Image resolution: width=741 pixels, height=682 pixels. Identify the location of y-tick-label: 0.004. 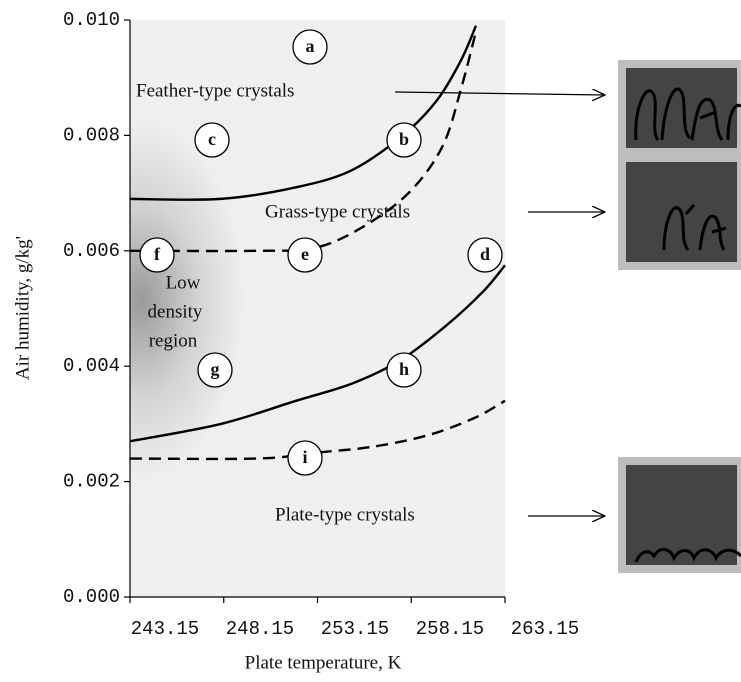
(91, 366).